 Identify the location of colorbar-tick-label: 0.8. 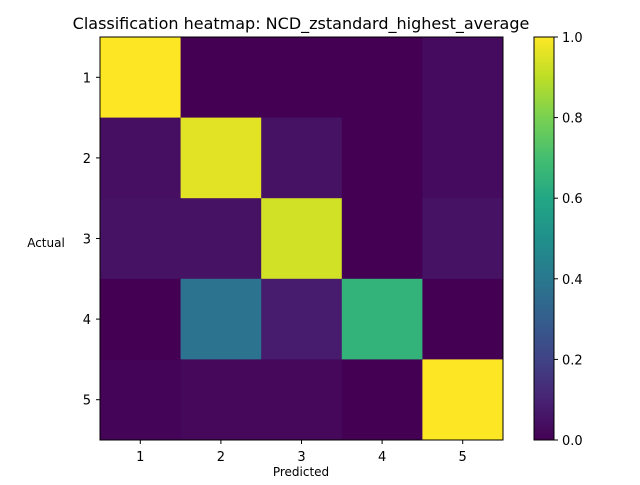
(572, 119).